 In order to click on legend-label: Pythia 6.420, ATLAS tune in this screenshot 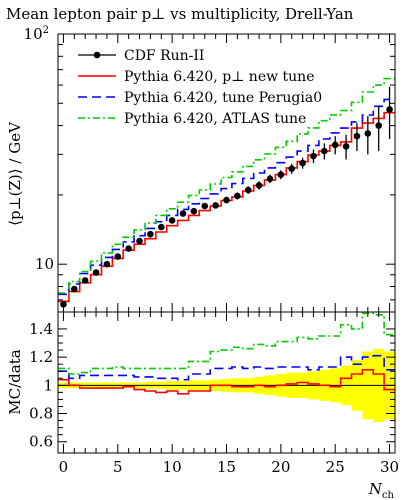, I will do `click(215, 119)`.